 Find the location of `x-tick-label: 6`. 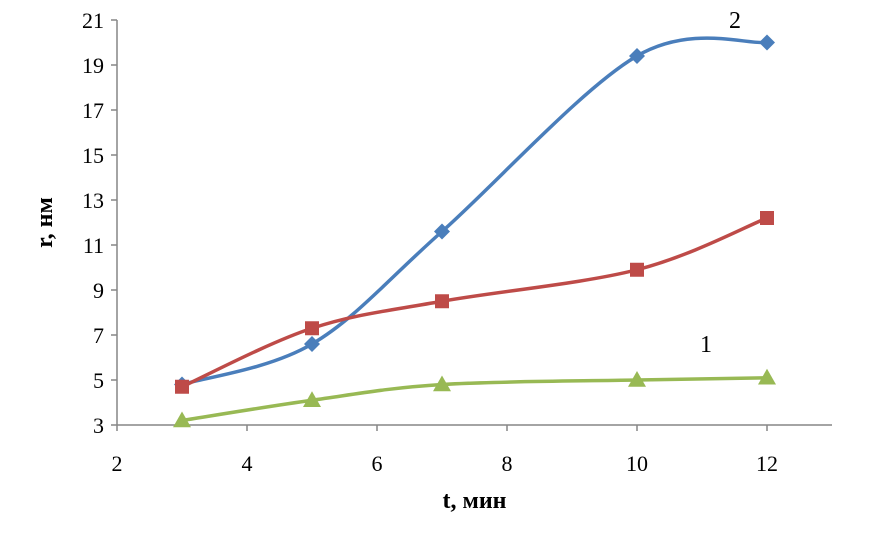

x-tick-label: 6 is located at coordinates (377, 463).